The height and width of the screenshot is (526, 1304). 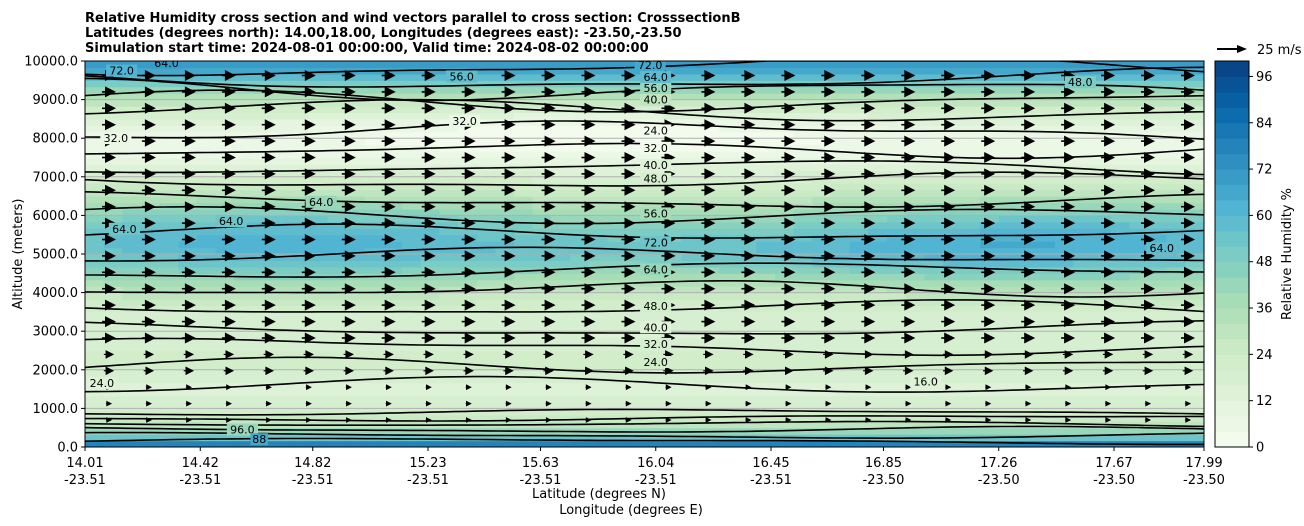 I want to click on contour-label: 40.0, so click(x=655, y=100).